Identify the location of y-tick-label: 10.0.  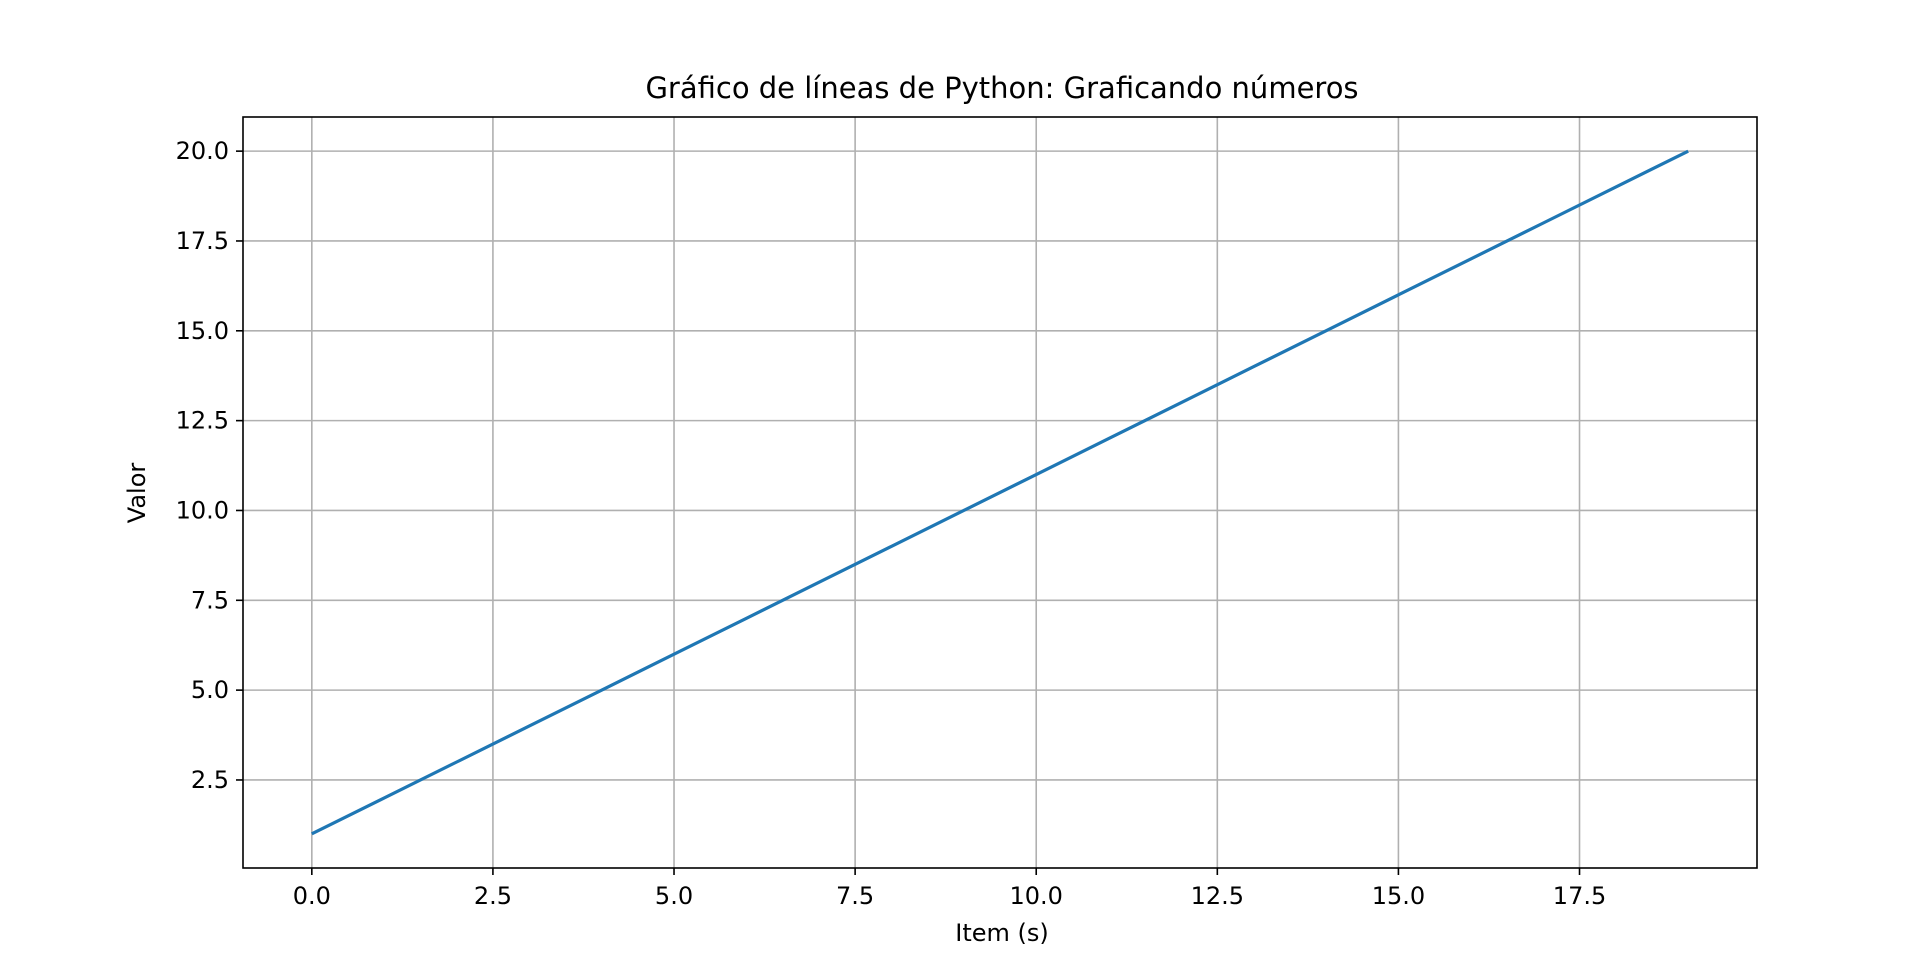
(202, 510).